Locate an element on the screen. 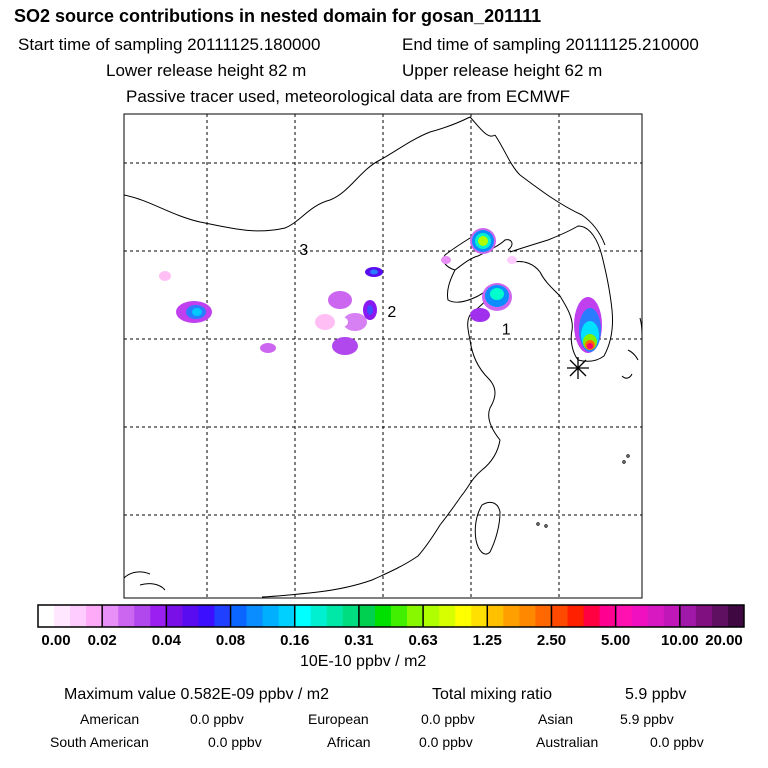 The width and height of the screenshot is (768, 768). region-name-australian: Australian is located at coordinates (567, 742).